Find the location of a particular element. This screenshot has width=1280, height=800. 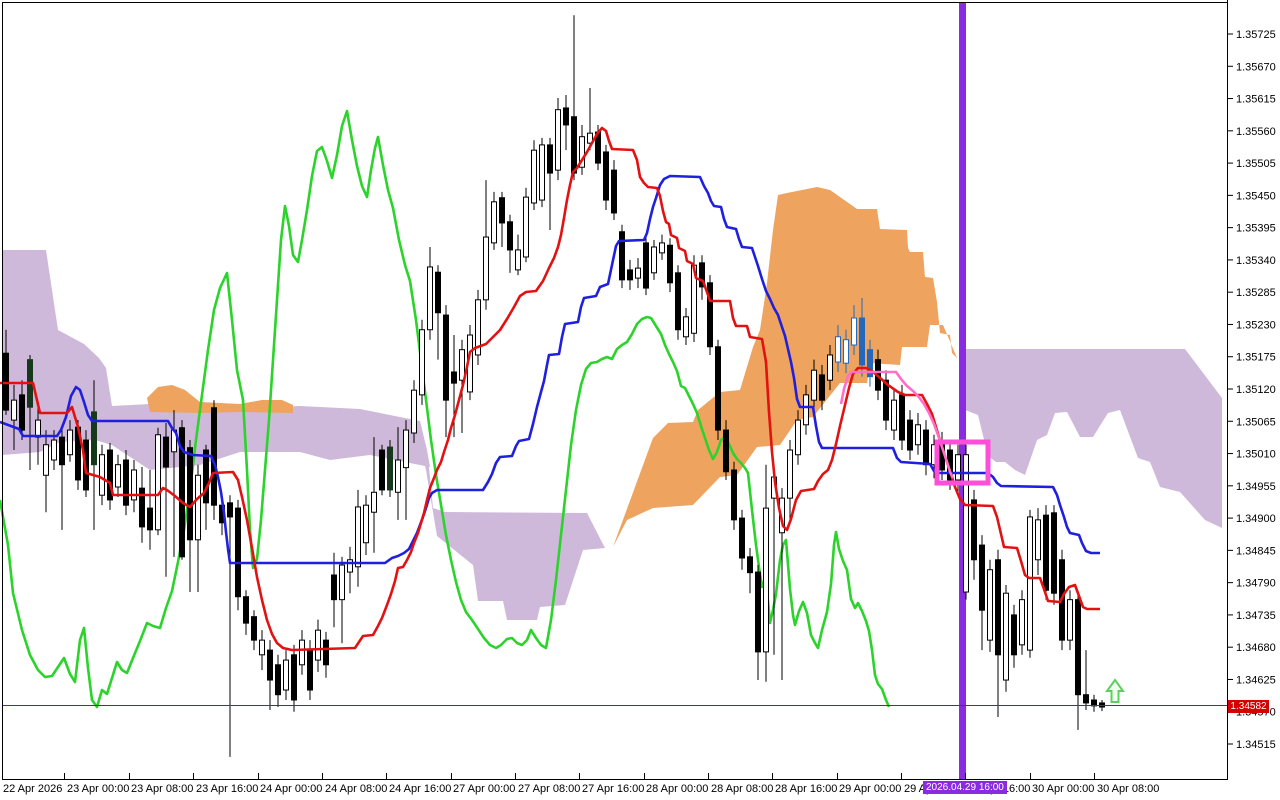

highlight-rectangle is located at coordinates (962, 462).